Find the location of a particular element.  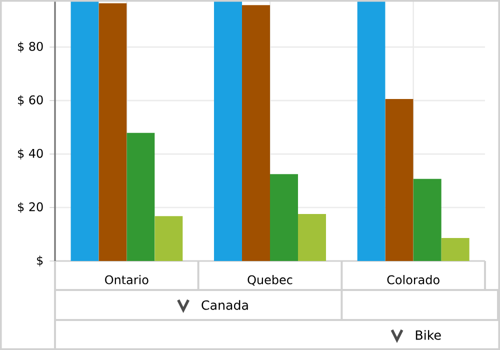

y-tick-label: $ 40 is located at coordinates (30, 154).